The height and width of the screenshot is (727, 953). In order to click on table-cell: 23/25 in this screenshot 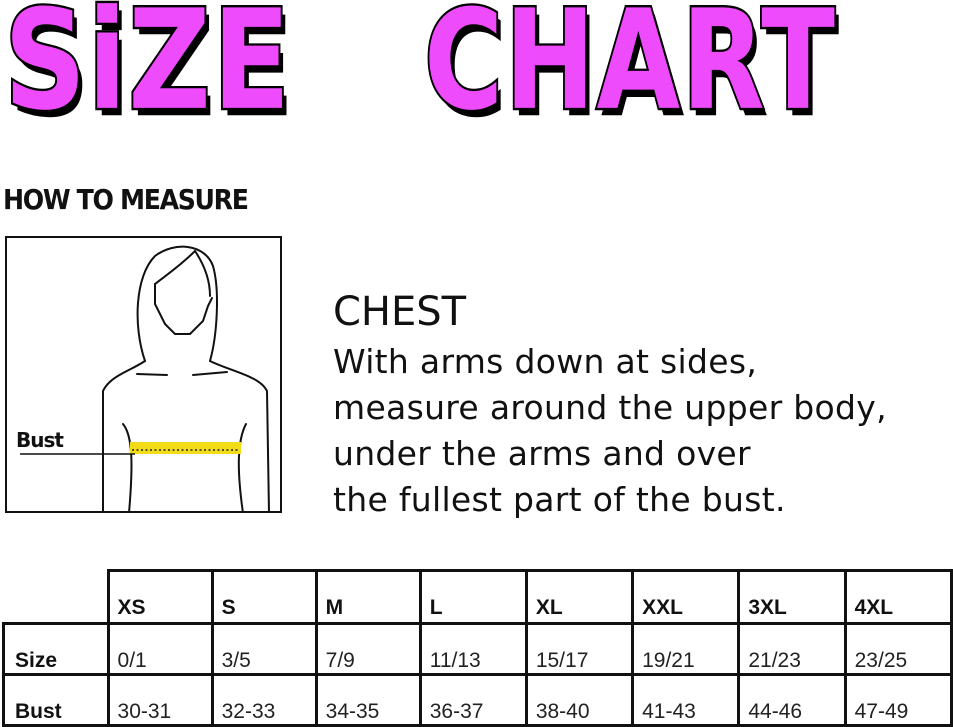, I will do `click(898, 649)`.